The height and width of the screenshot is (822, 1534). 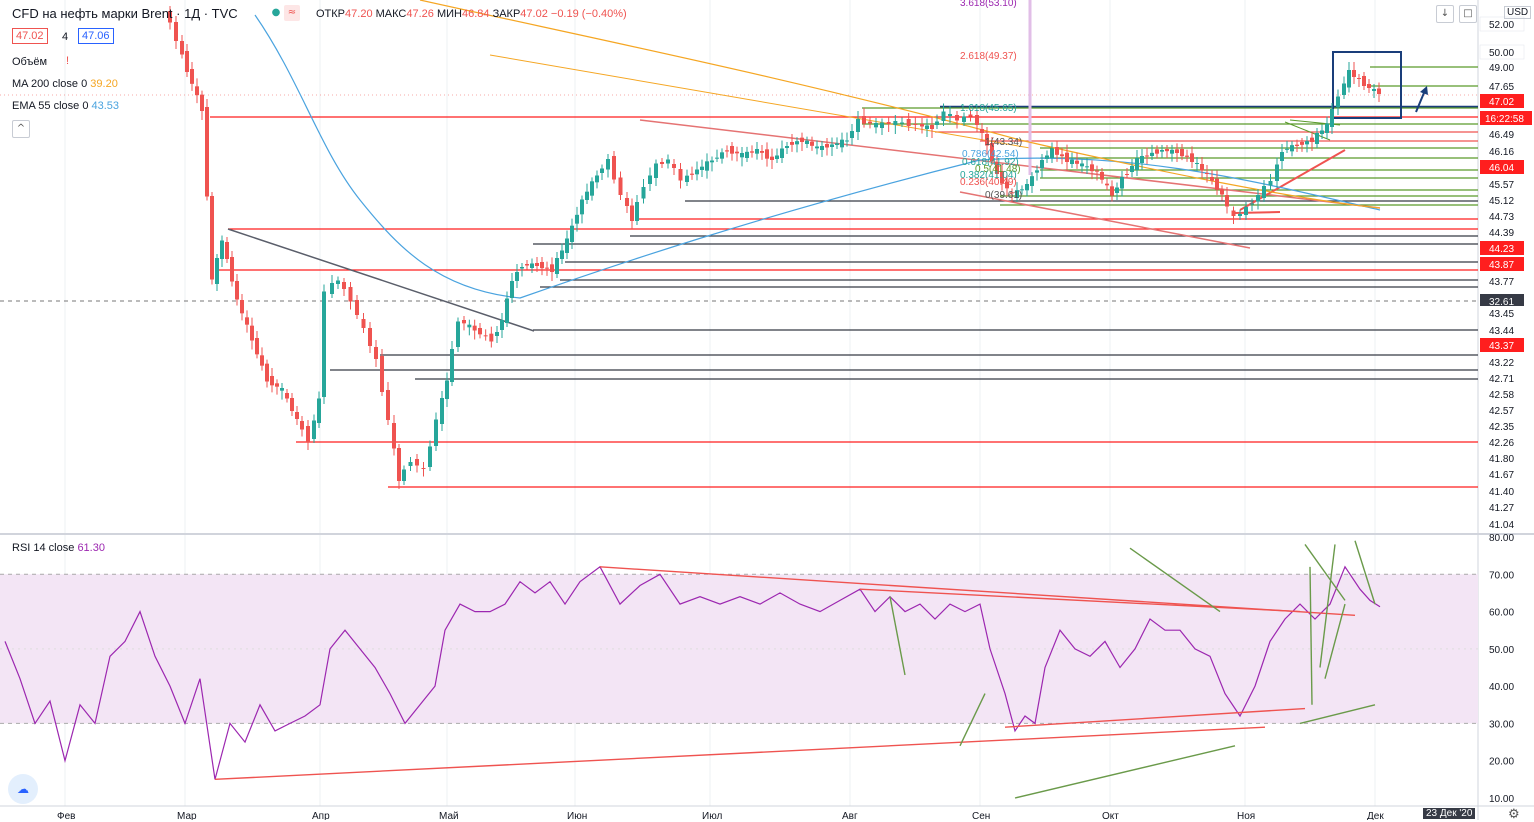 I want to click on approx-icon: ≈, so click(x=292, y=13).